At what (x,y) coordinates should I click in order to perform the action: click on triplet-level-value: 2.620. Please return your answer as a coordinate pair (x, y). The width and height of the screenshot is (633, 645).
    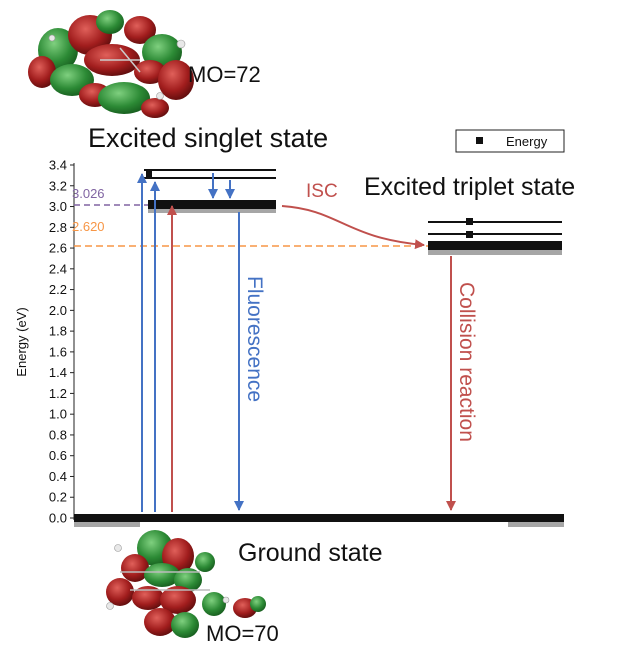
    Looking at the image, I should click on (88, 226).